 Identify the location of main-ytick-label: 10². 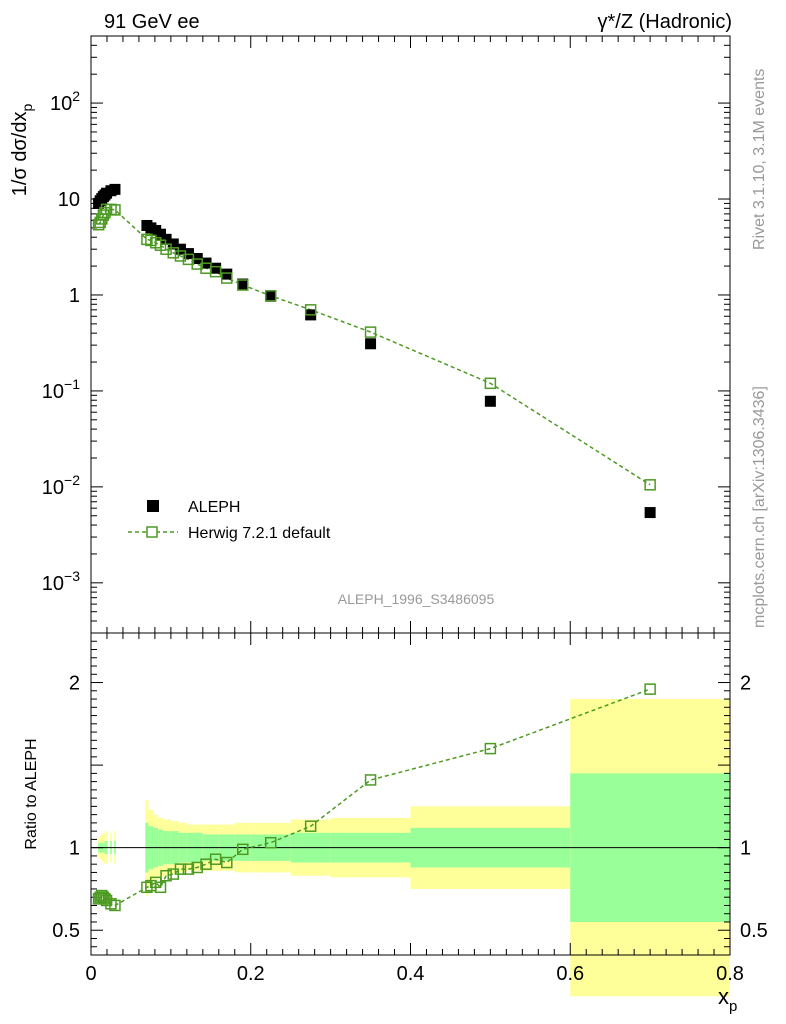
(65, 101).